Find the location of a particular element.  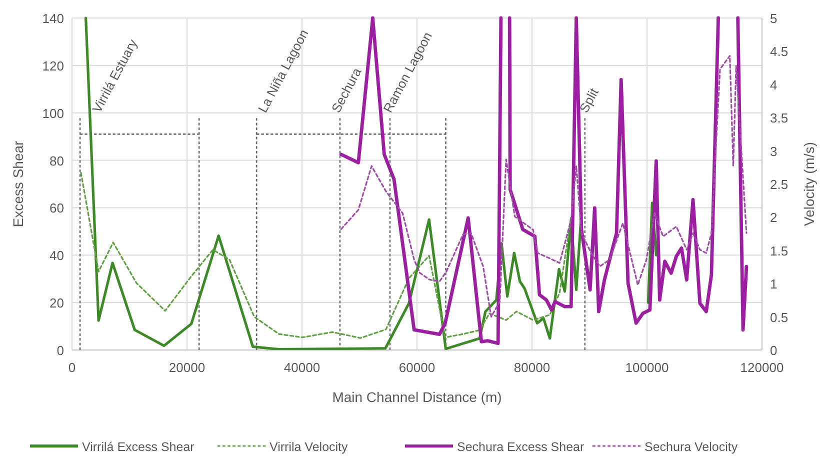

x-tick-label: 120000 is located at coordinates (762, 367).